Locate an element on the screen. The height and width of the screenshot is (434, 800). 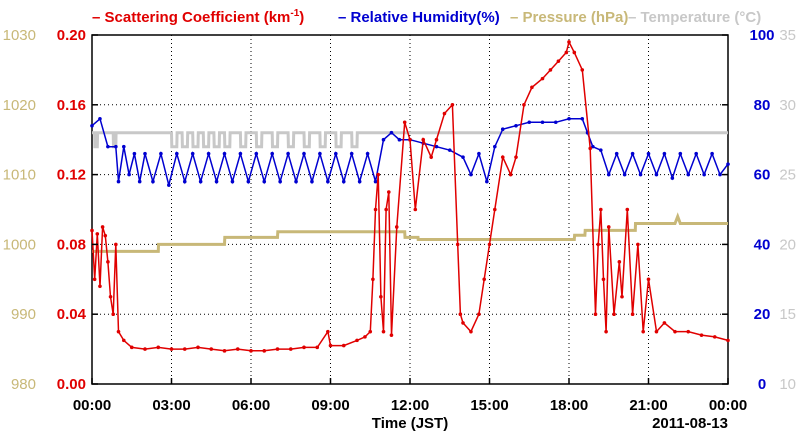
y-tick-label-humidity: 40 is located at coordinates (762, 244).